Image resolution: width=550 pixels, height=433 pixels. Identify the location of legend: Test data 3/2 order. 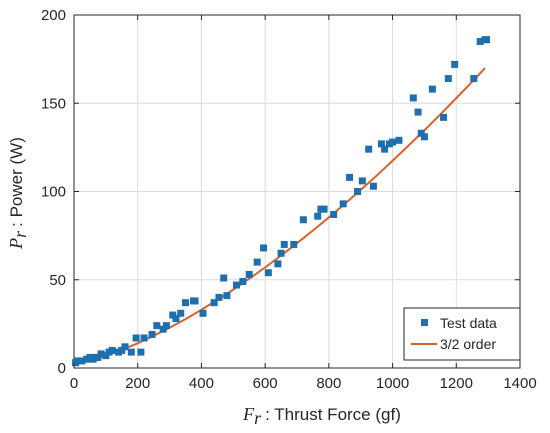
(462, 334).